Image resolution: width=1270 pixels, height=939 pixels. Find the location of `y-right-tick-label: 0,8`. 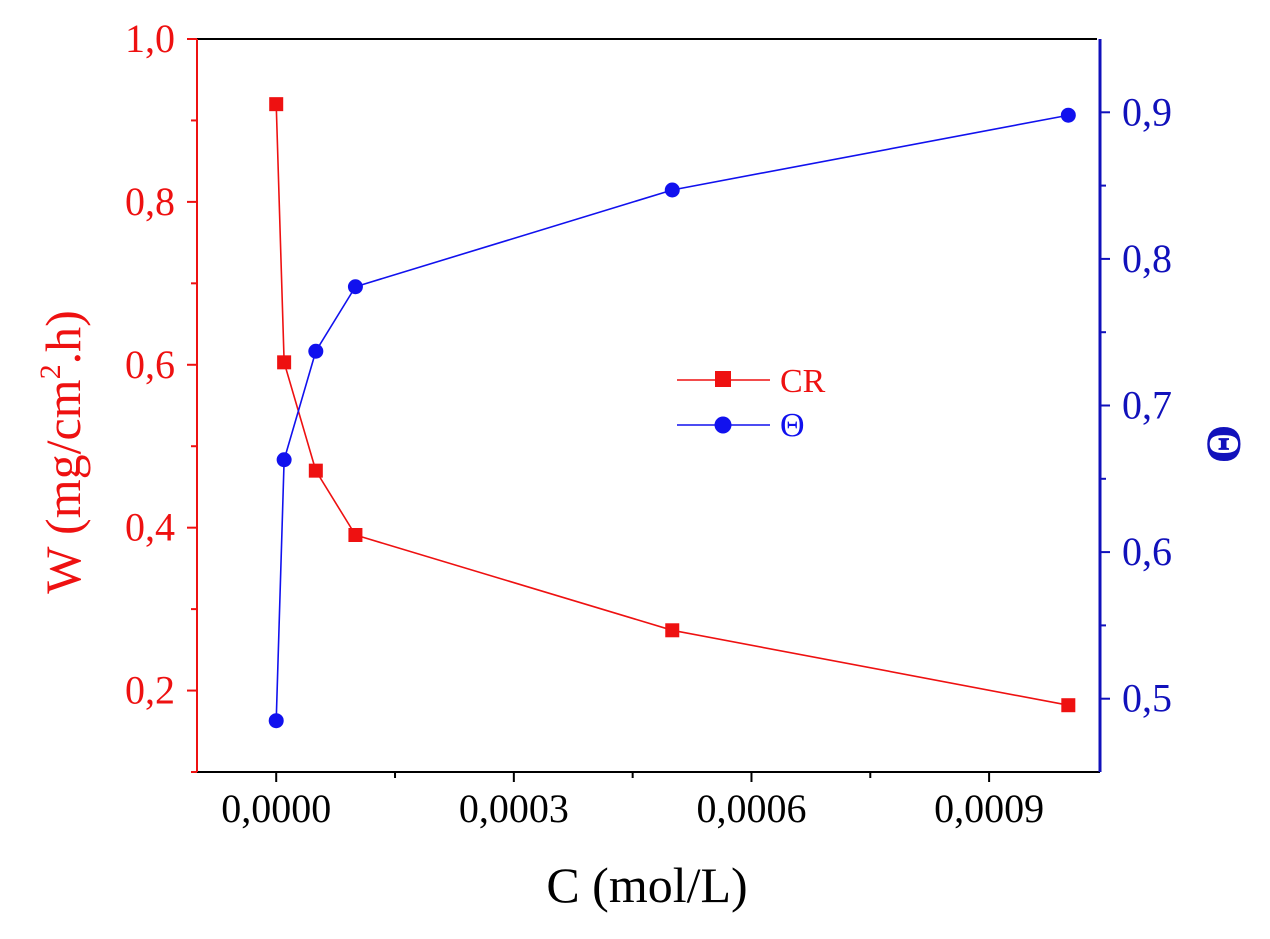

y-right-tick-label: 0,8 is located at coordinates (1147, 258).